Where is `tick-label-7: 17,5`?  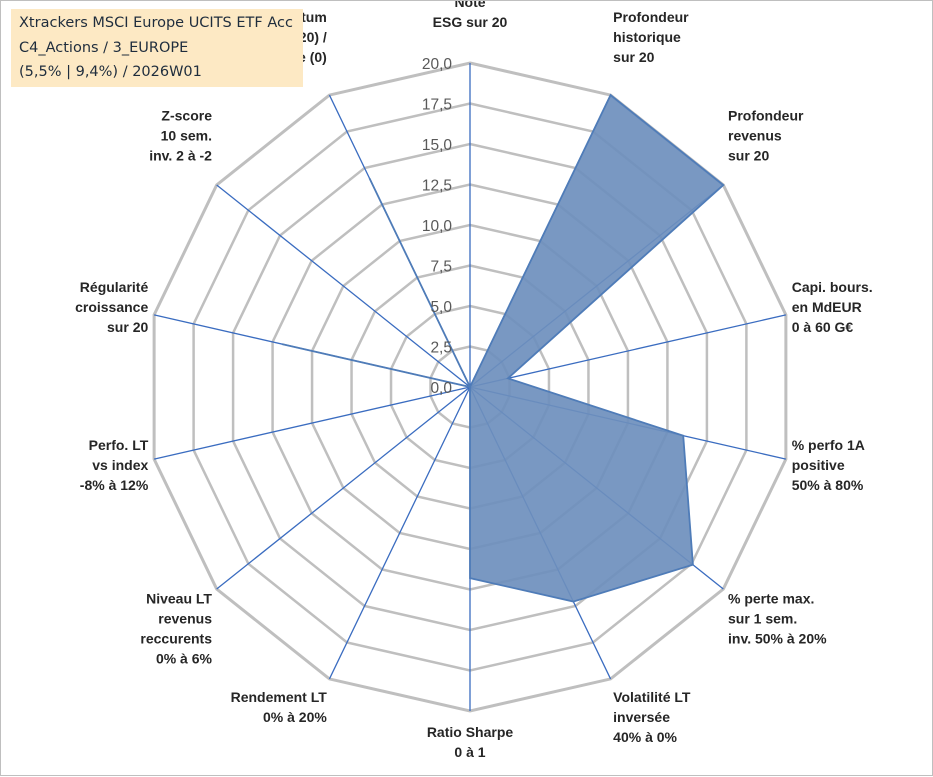 tick-label-7: 17,5 is located at coordinates (437, 105).